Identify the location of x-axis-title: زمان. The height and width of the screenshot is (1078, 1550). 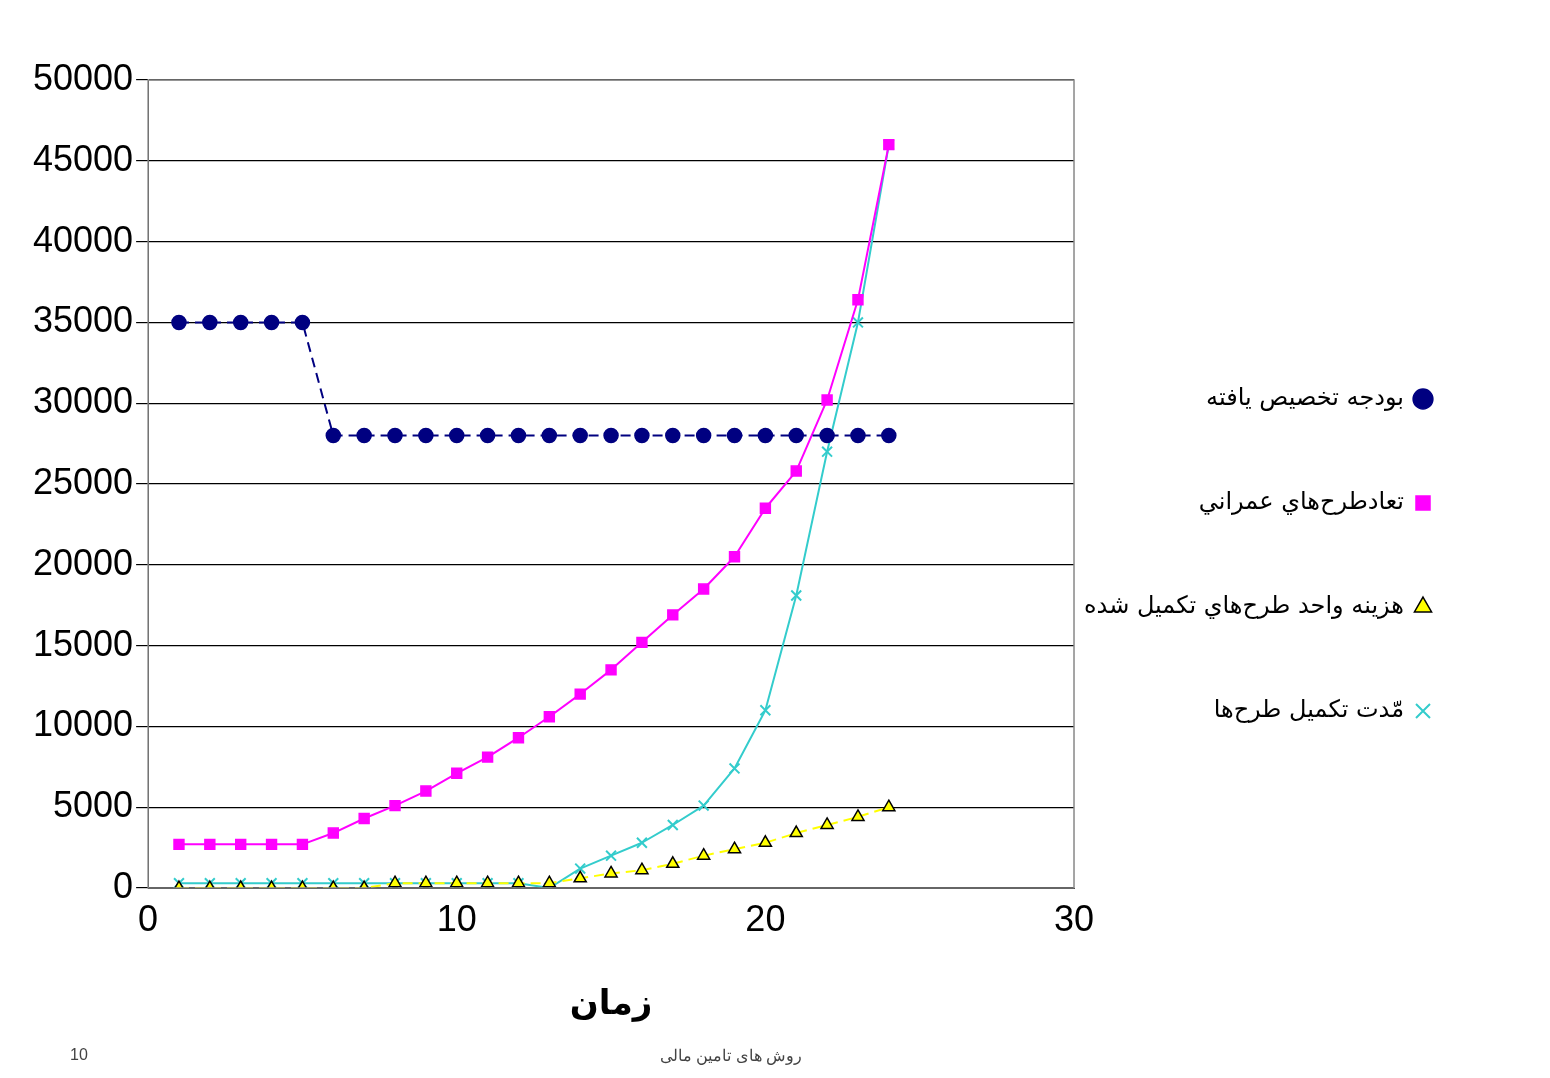
(611, 1002).